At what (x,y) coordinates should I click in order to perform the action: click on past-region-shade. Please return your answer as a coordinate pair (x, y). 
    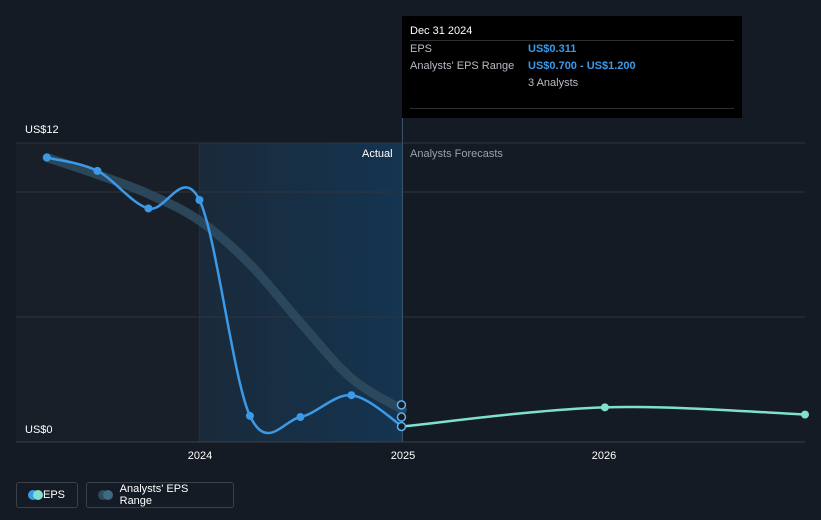
    Looking at the image, I should click on (108, 292).